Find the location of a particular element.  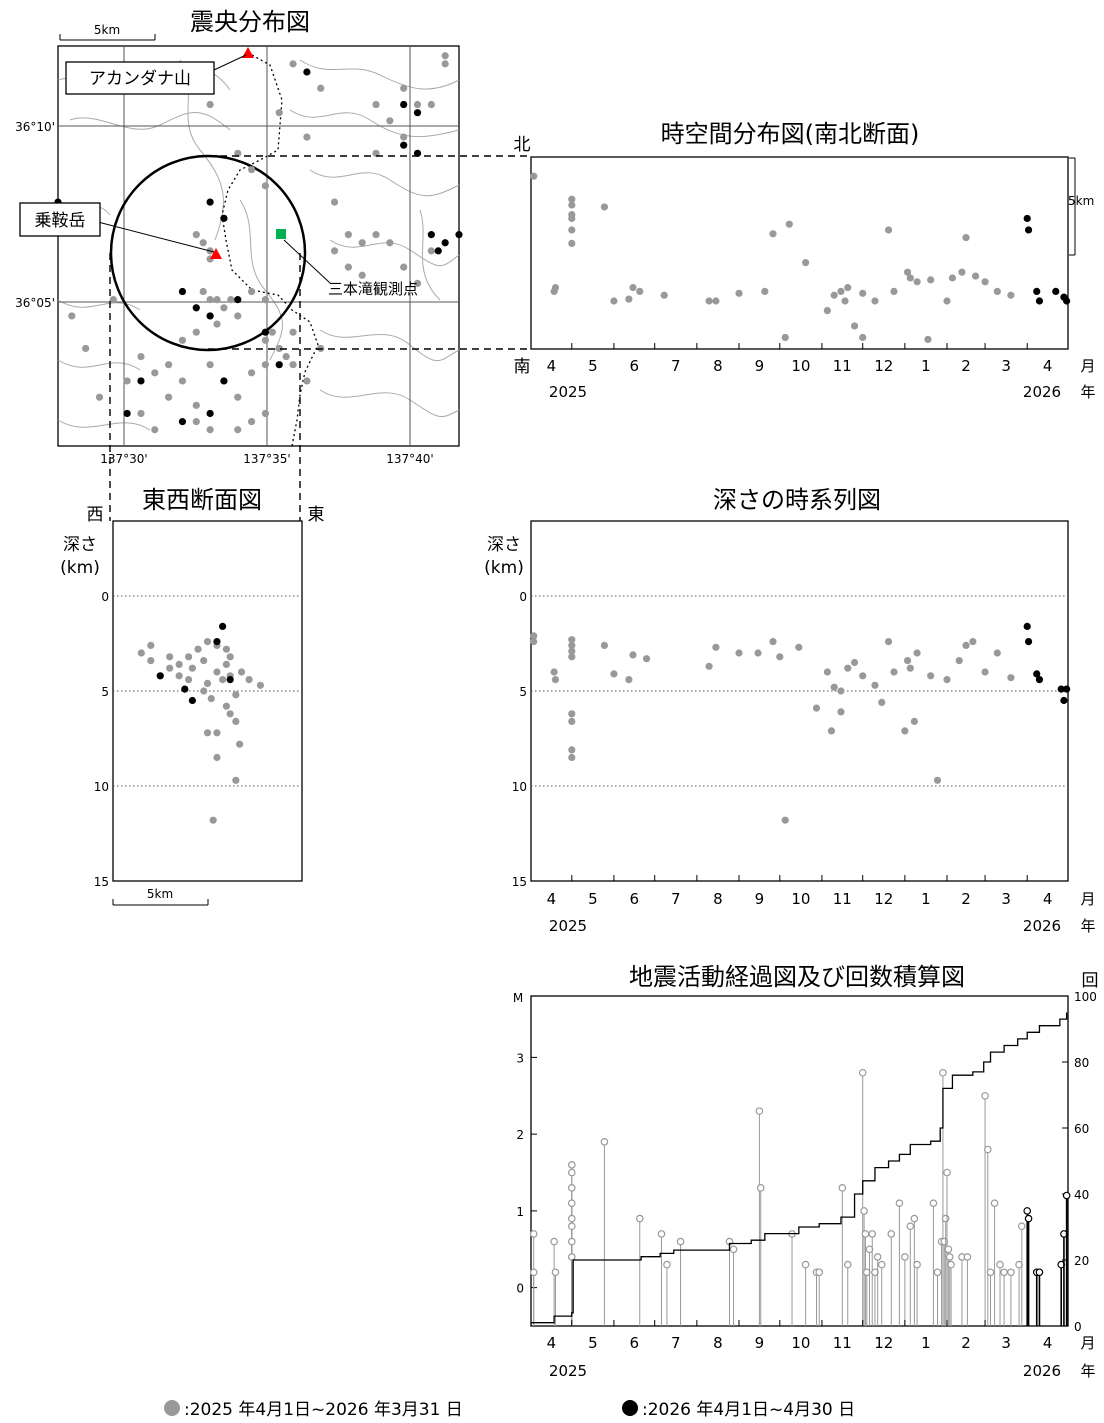

act-mag-label-3: 3 is located at coordinates (520, 1058).